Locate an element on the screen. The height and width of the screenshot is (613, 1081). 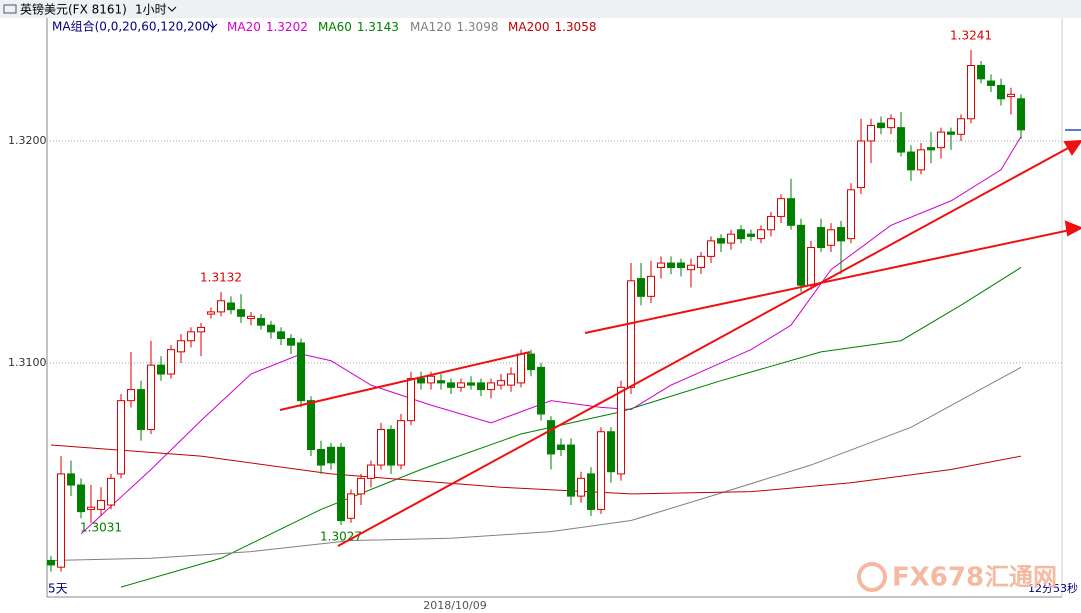
legend-entry: MA60 1.3143 is located at coordinates (358, 27).